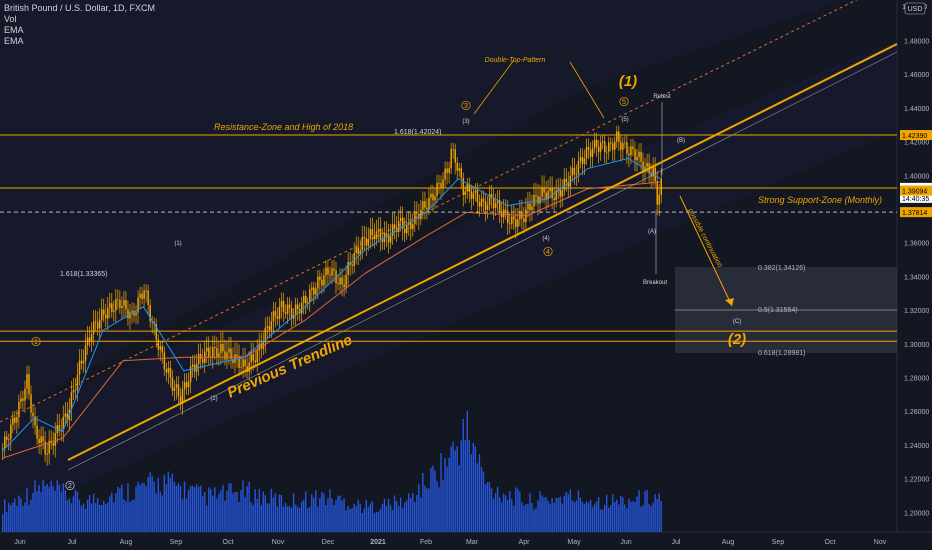  Describe the element at coordinates (228, 542) in the screenshot. I see `x-tick-label: Oct` at that location.